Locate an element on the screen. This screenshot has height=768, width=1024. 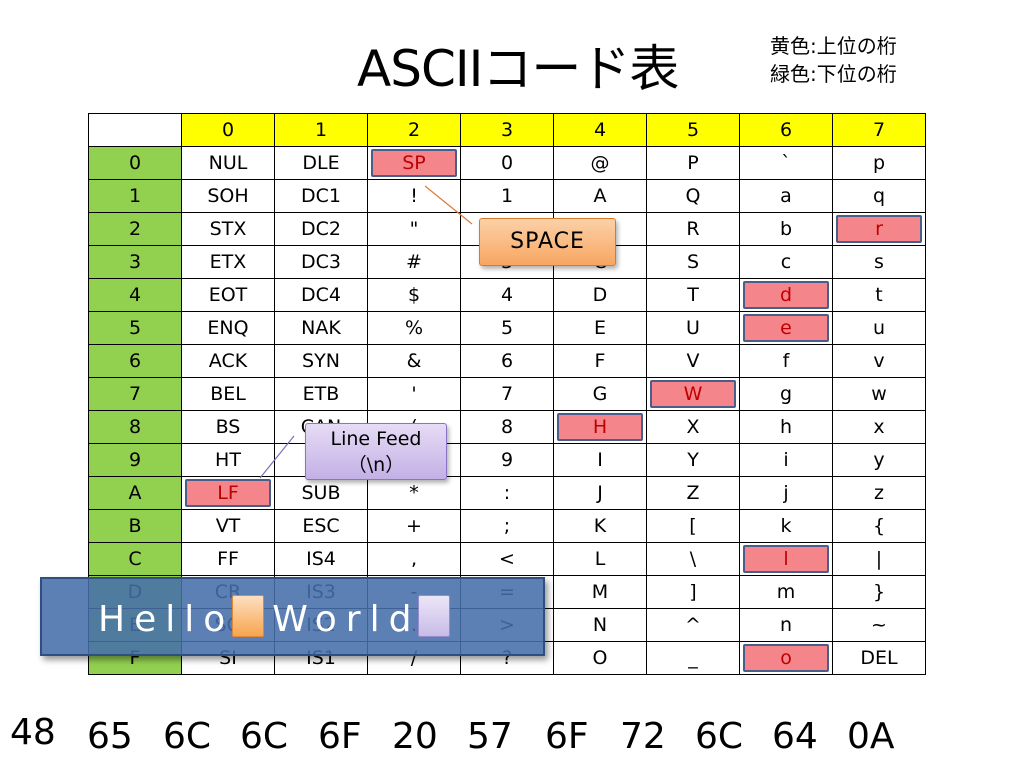
ascii-cell: 9 is located at coordinates (507, 460).